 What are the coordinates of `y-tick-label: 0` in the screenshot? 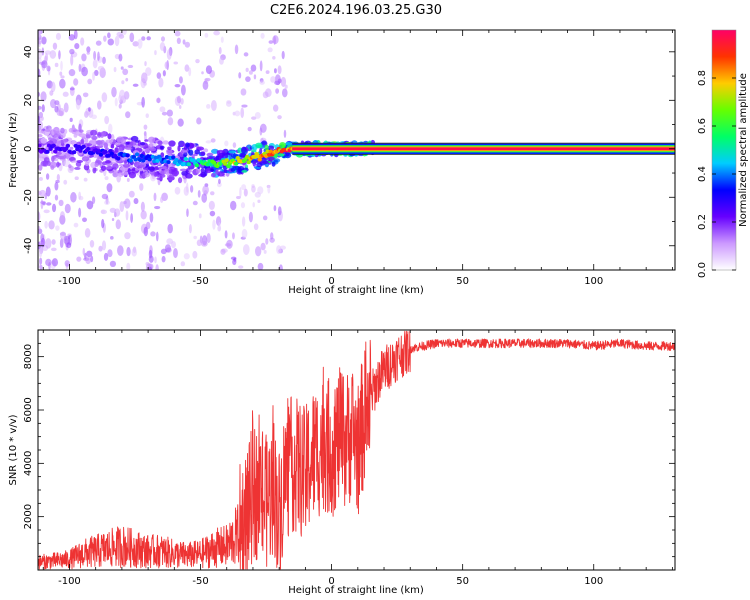 It's located at (28, 149).